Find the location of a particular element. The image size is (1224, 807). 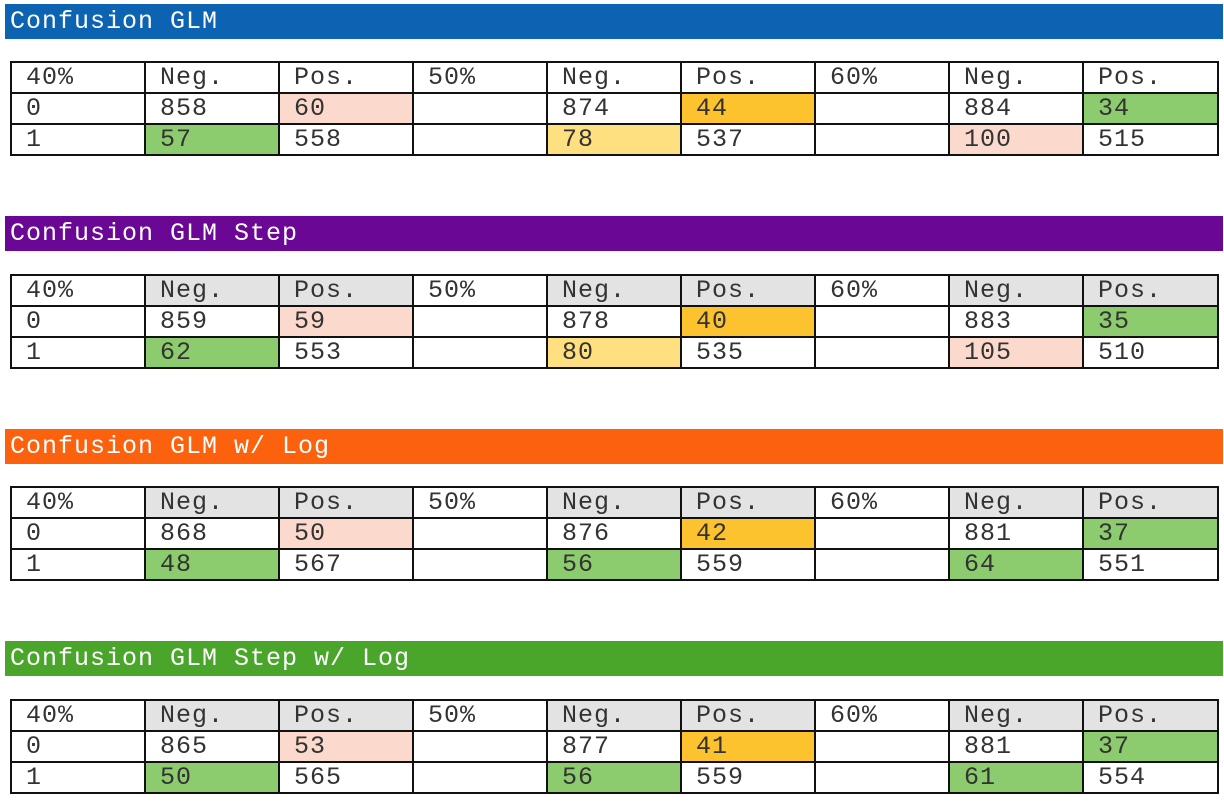

cell: 883 is located at coordinates (1016, 321).